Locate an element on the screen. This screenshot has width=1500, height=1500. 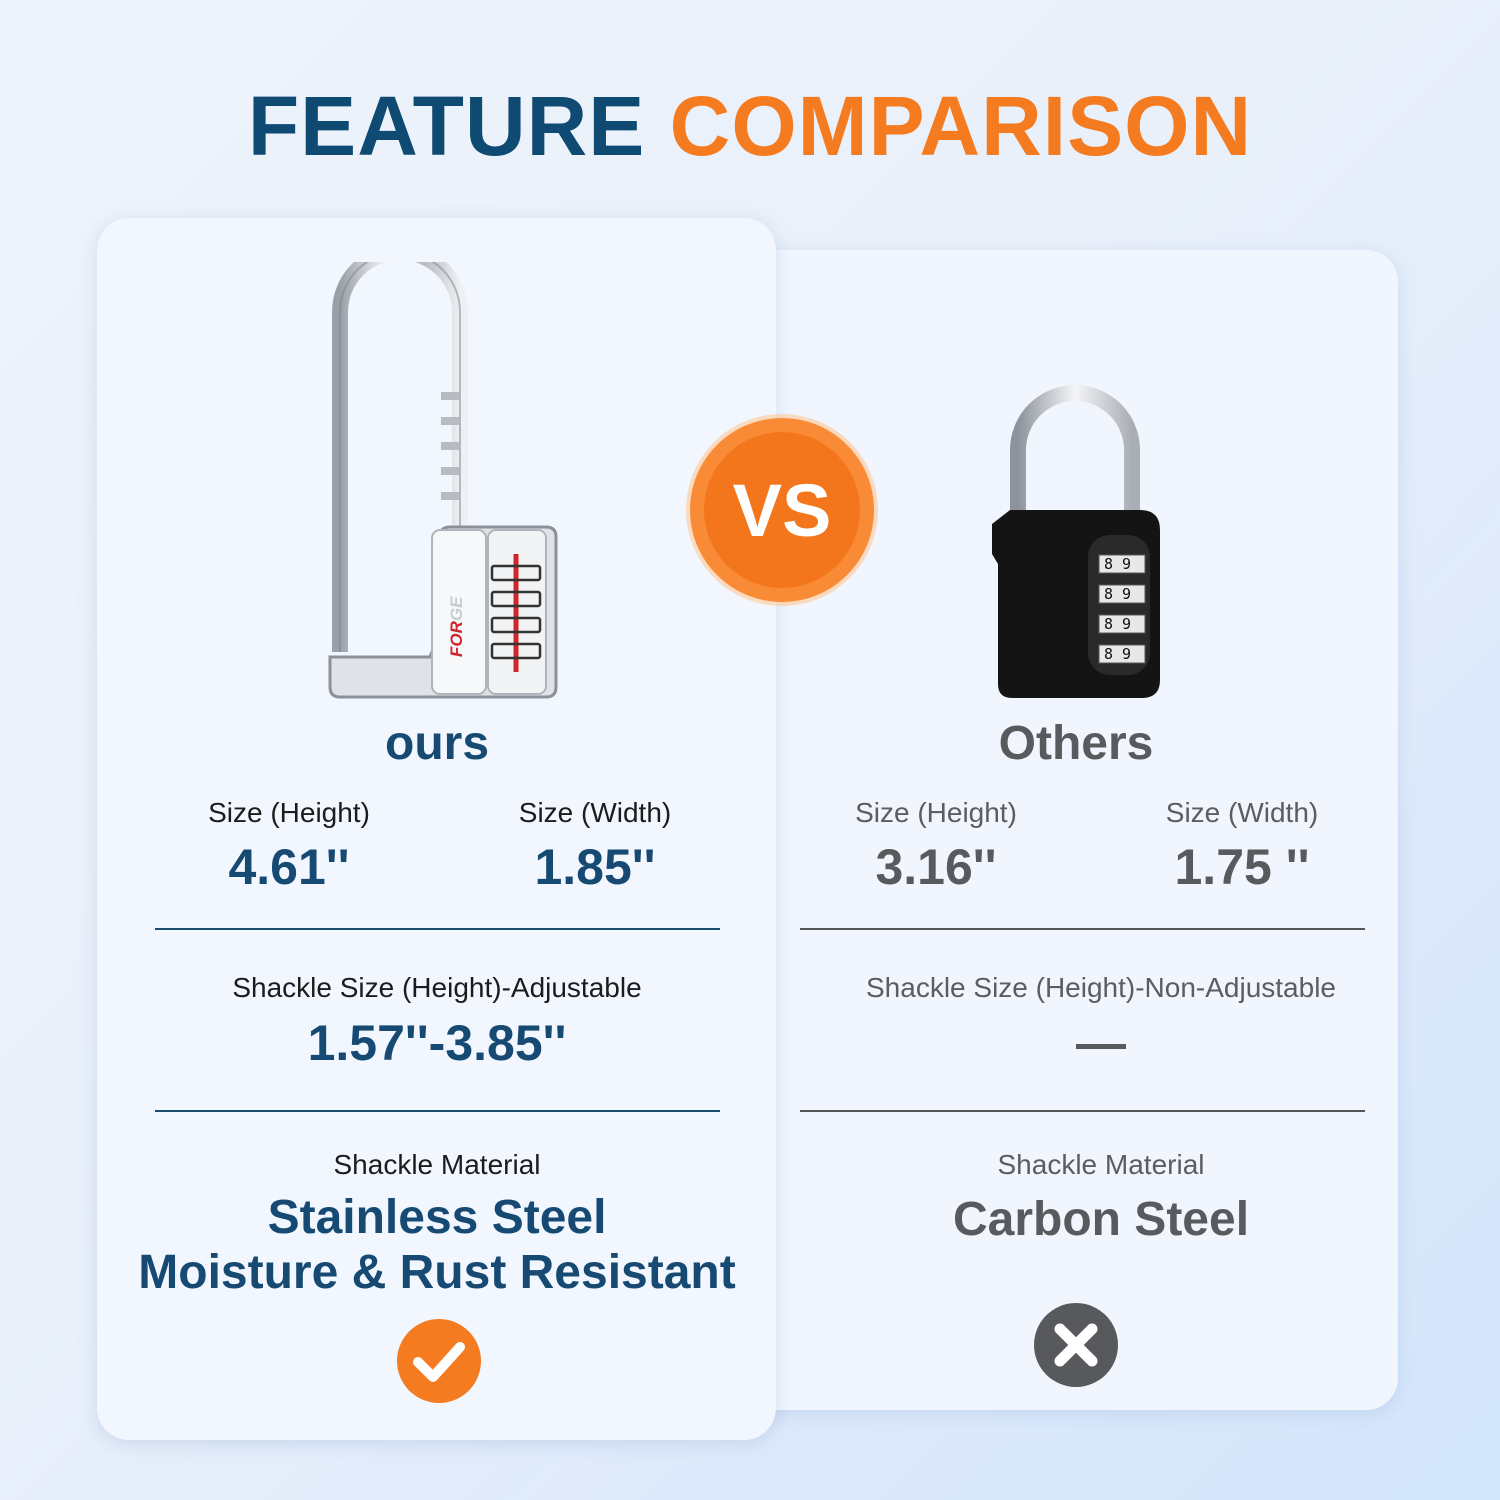
title-part1: FEATURE is located at coordinates (446, 126).